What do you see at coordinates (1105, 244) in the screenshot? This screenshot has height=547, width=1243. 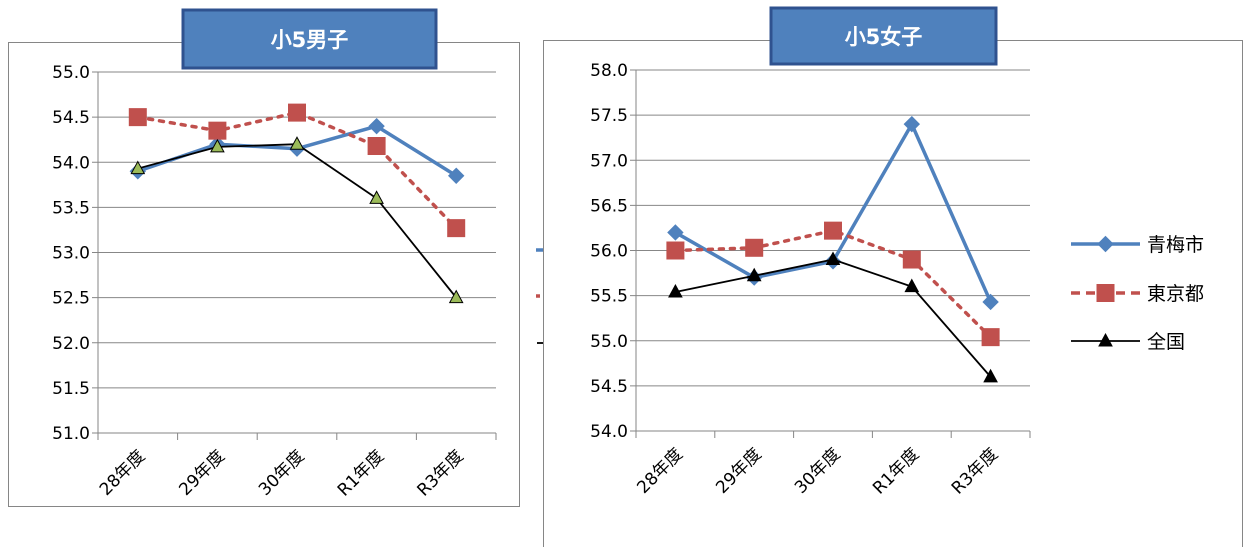 I see `legend-marker-blue` at bounding box center [1105, 244].